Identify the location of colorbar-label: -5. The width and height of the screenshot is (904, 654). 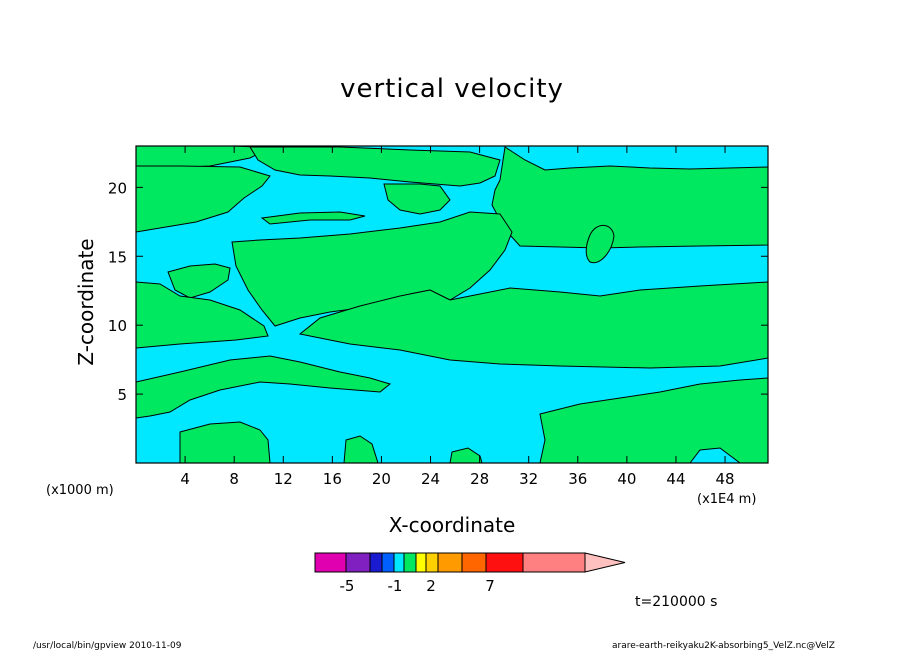
(347, 586).